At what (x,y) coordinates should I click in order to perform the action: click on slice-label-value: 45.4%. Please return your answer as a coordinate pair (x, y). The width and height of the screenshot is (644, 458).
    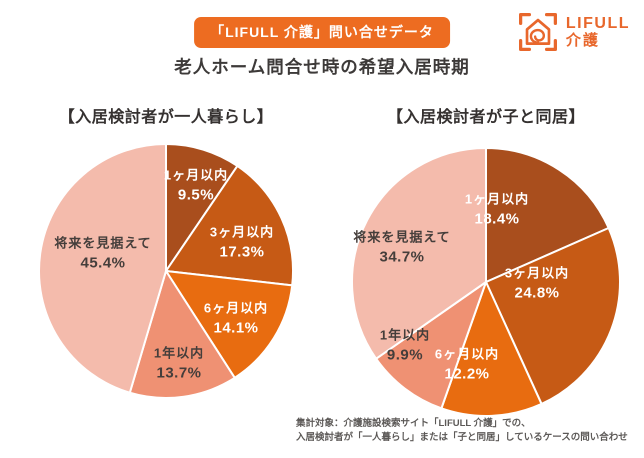
    Looking at the image, I should click on (103, 263).